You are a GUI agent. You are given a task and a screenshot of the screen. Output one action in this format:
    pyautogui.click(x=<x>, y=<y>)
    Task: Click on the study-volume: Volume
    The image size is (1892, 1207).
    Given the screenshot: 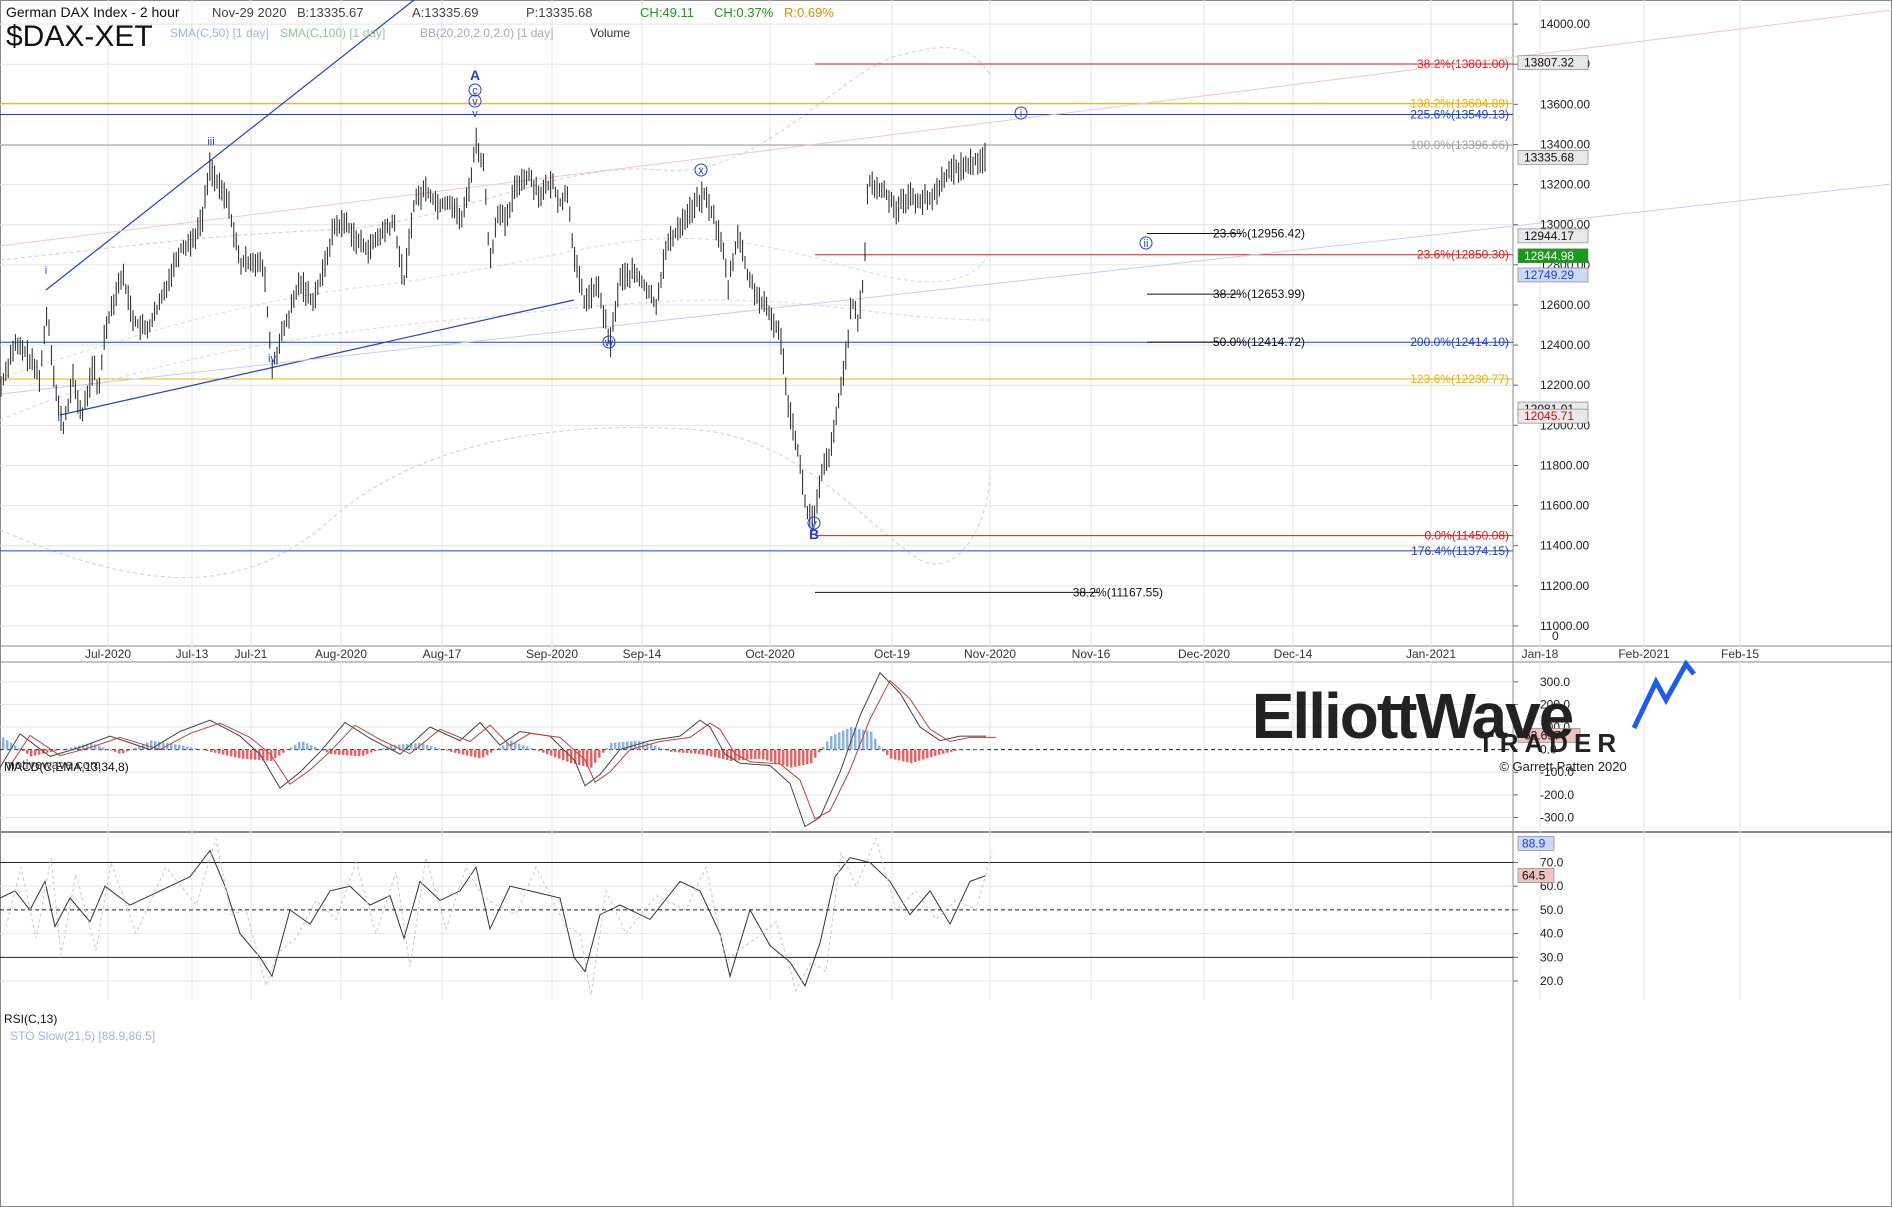 What is the action you would take?
    pyautogui.click(x=610, y=33)
    